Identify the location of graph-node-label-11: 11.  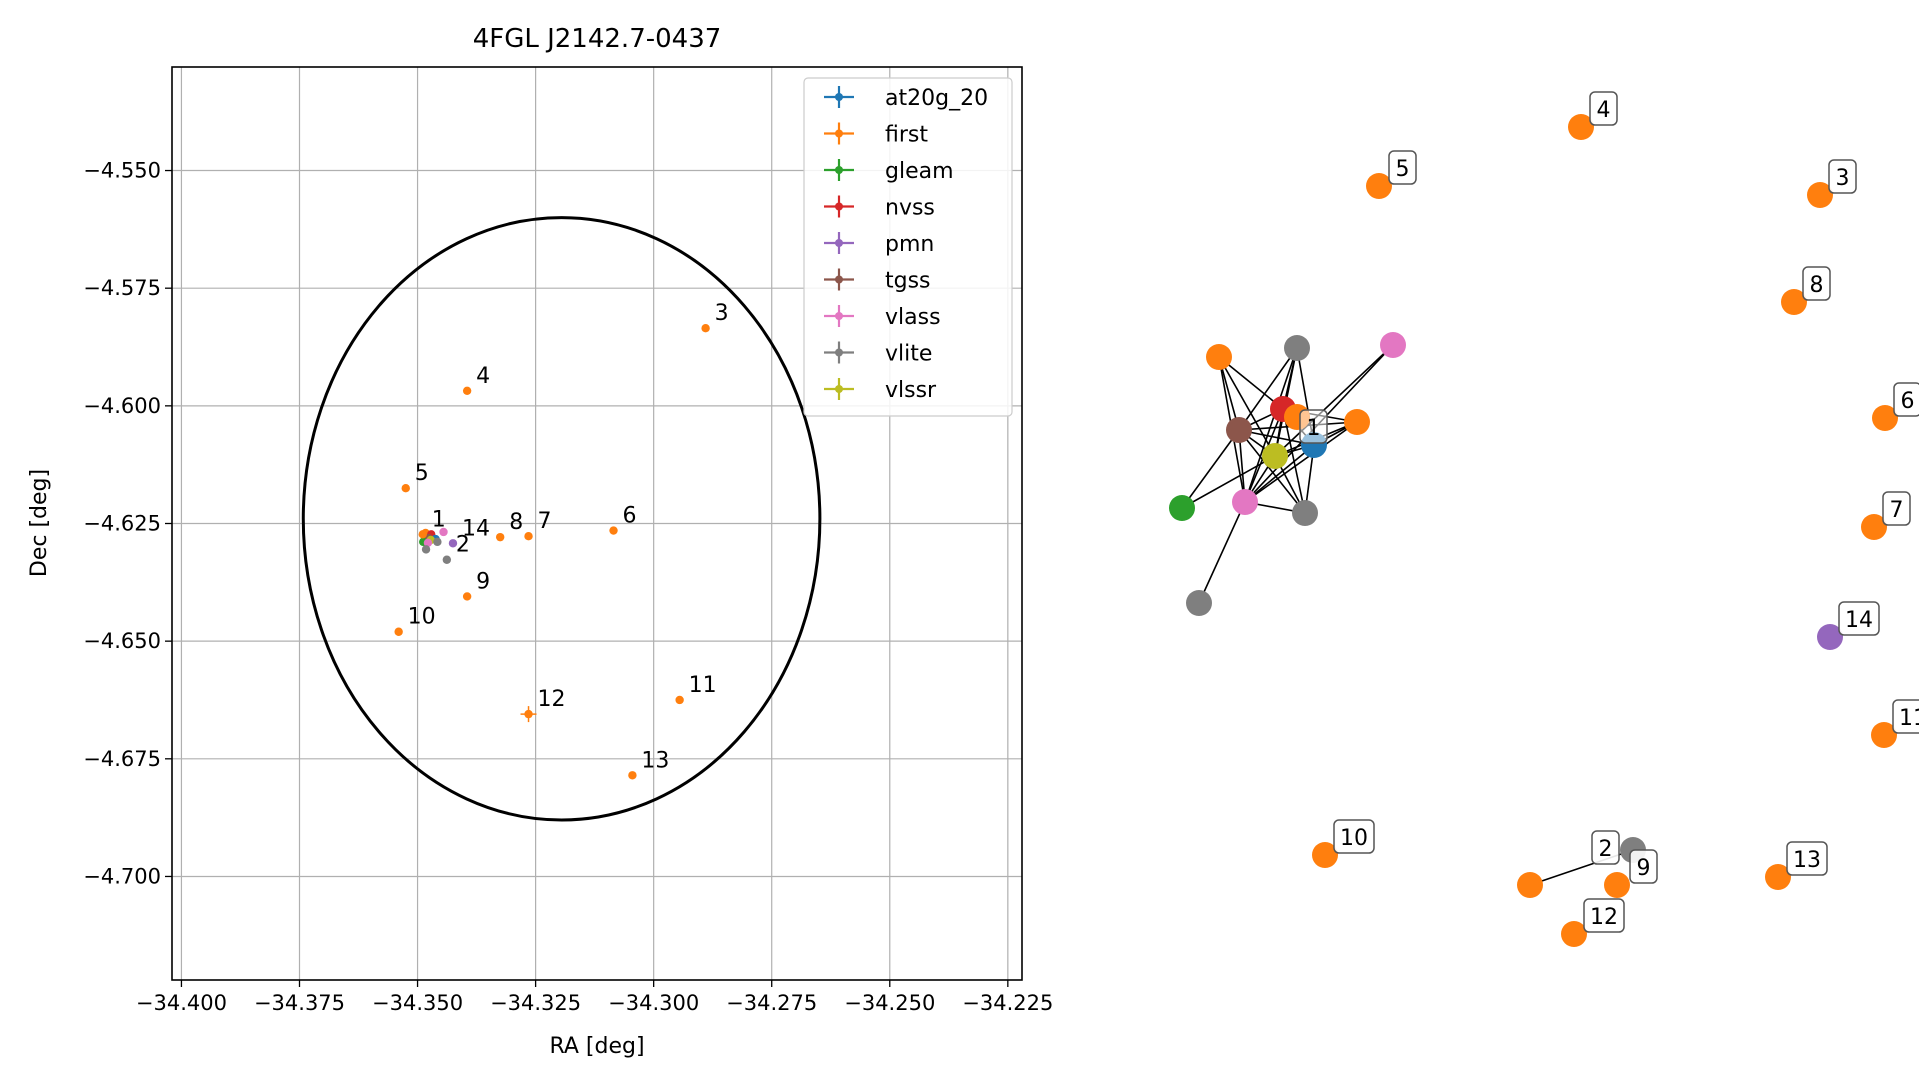
(1905, 716).